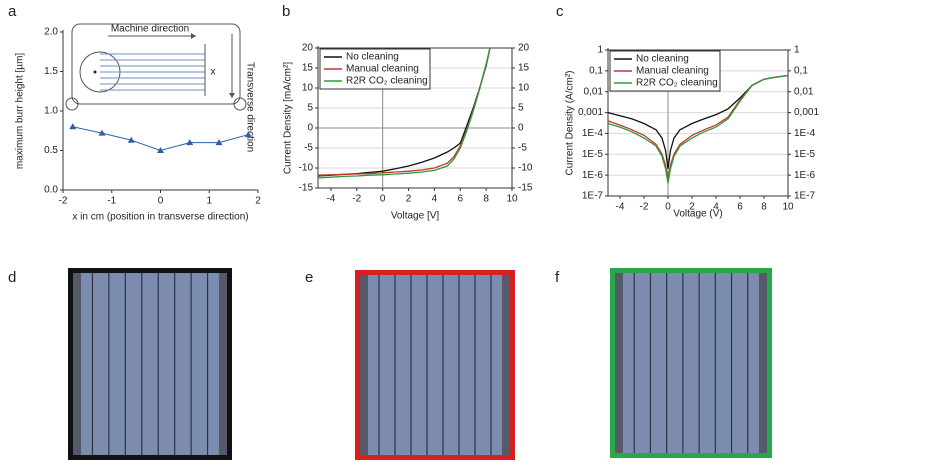 The height and width of the screenshot is (466, 930). I want to click on y2-tick-label: 1E-7, so click(805, 196).